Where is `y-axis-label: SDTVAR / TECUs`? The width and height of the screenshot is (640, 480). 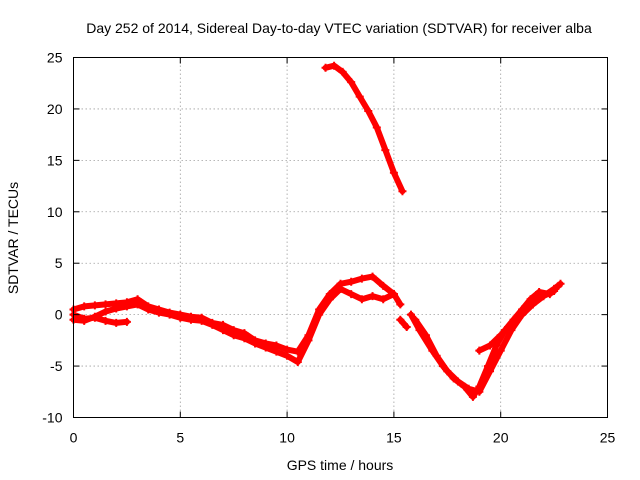
y-axis-label: SDTVAR / TECUs is located at coordinates (13, 238).